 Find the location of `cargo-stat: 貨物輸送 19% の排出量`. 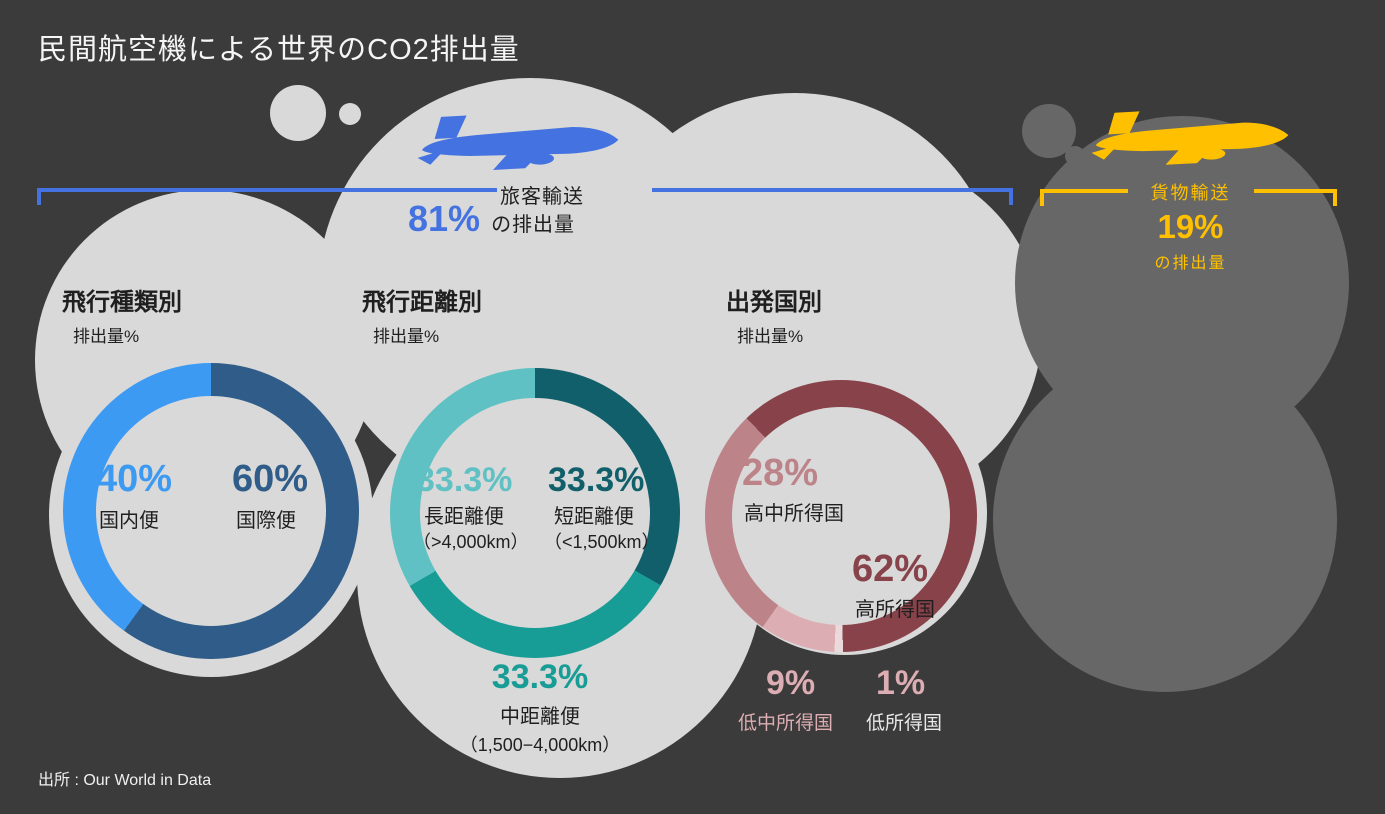

cargo-stat: 貨物輸送 19% の排出量 is located at coordinates (1190, 226).